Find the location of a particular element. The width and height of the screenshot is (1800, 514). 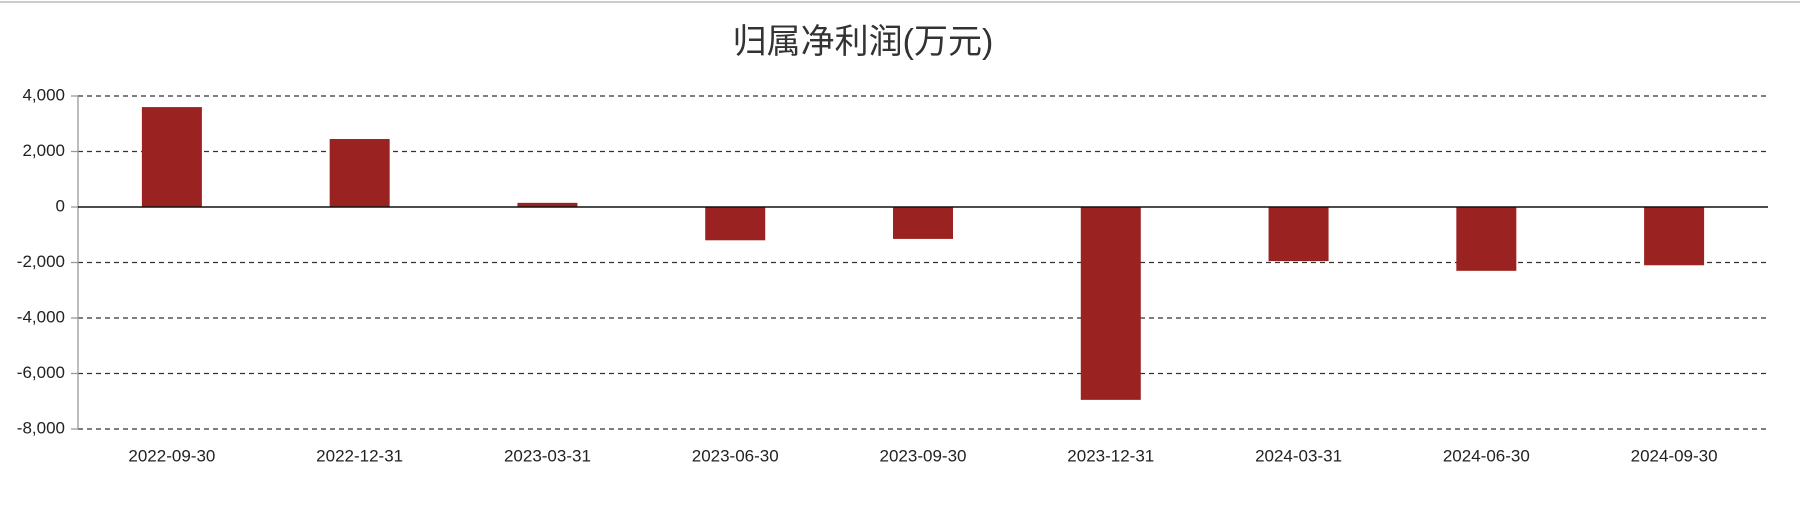

x-tick-label: 2023-12-31 is located at coordinates (1110, 455).